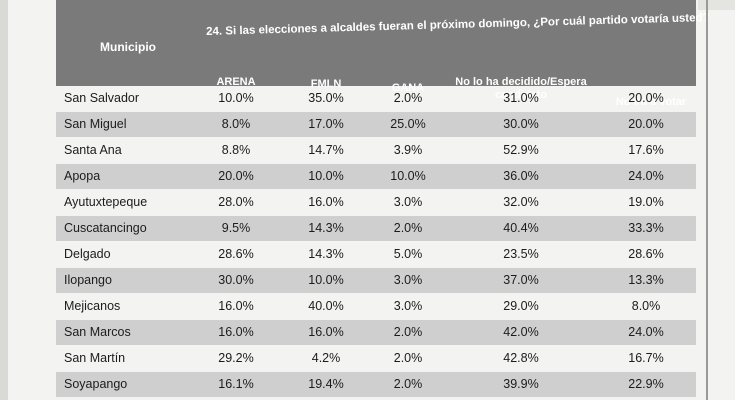  What do you see at coordinates (236, 124) in the screenshot?
I see `cell-arena: 8.0%` at bounding box center [236, 124].